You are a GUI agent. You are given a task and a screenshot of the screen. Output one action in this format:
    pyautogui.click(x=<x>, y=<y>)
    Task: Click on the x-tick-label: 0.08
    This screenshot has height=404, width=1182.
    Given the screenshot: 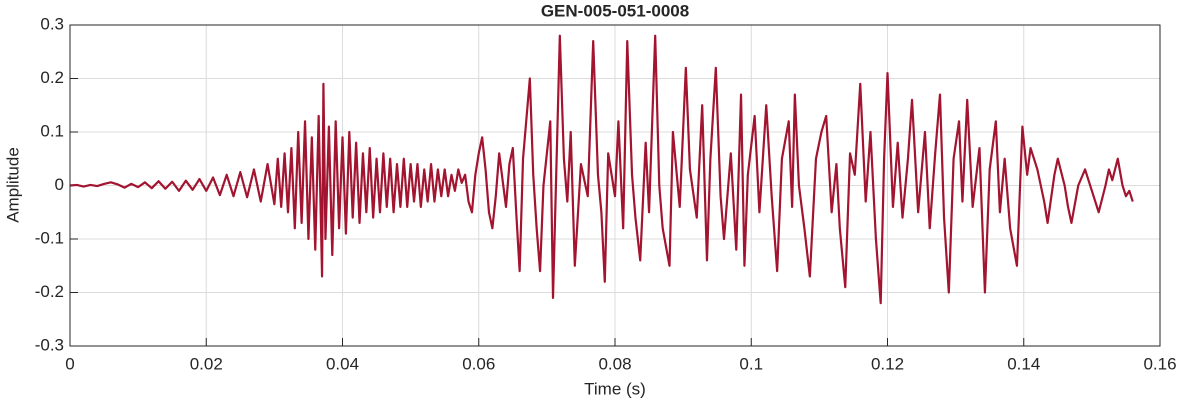 What is the action you would take?
    pyautogui.click(x=614, y=363)
    